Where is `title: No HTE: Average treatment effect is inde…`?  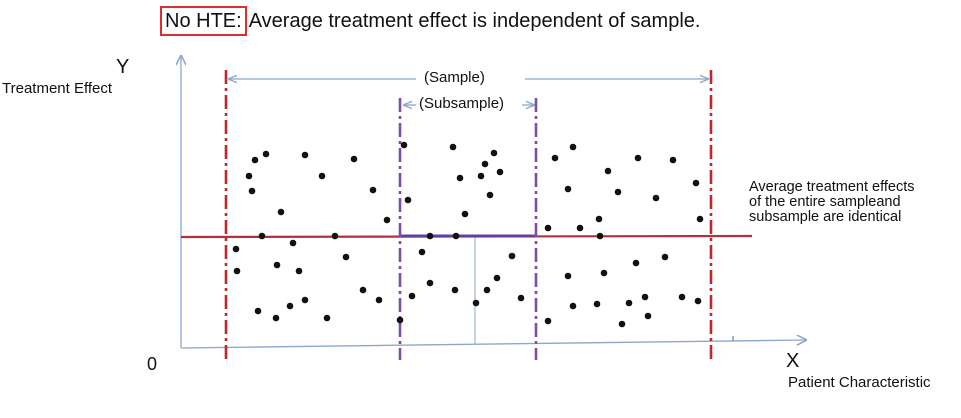 title: No HTE: Average treatment effect is inde… is located at coordinates (430, 21).